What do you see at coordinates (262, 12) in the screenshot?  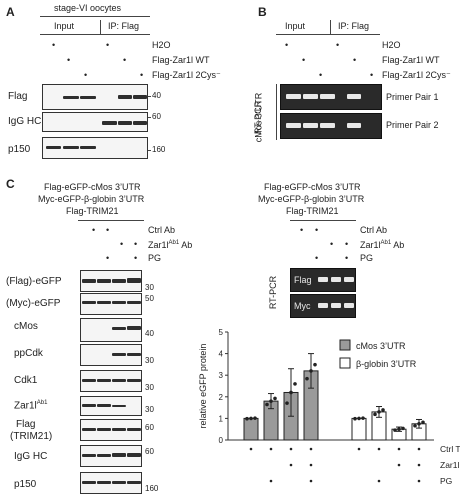 I see `panel-b-label: B` at bounding box center [262, 12].